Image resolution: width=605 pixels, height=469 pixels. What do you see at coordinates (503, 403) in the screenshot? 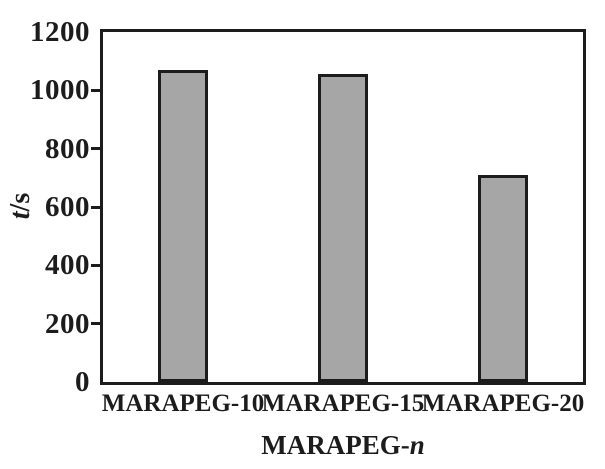
I see `x-axis-category-label-marapeg-20: MARAPEG-20` at bounding box center [503, 403].